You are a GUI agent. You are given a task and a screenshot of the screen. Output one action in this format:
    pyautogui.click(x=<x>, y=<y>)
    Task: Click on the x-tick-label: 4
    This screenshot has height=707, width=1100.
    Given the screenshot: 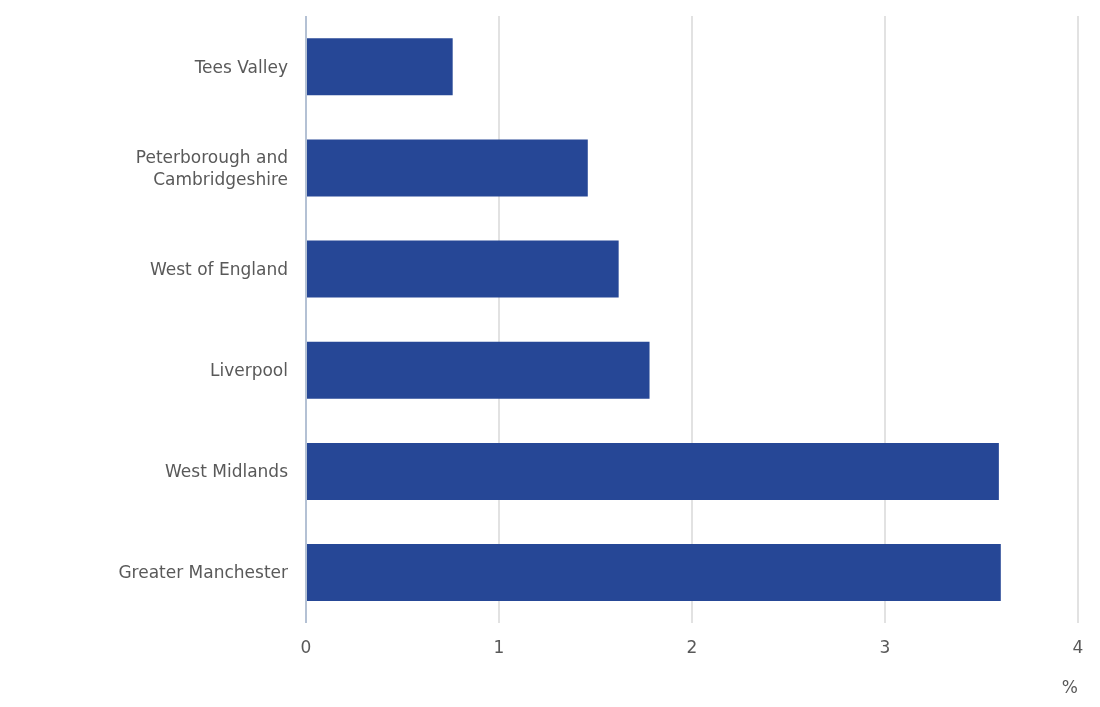 What is the action you would take?
    pyautogui.click(x=1078, y=647)
    